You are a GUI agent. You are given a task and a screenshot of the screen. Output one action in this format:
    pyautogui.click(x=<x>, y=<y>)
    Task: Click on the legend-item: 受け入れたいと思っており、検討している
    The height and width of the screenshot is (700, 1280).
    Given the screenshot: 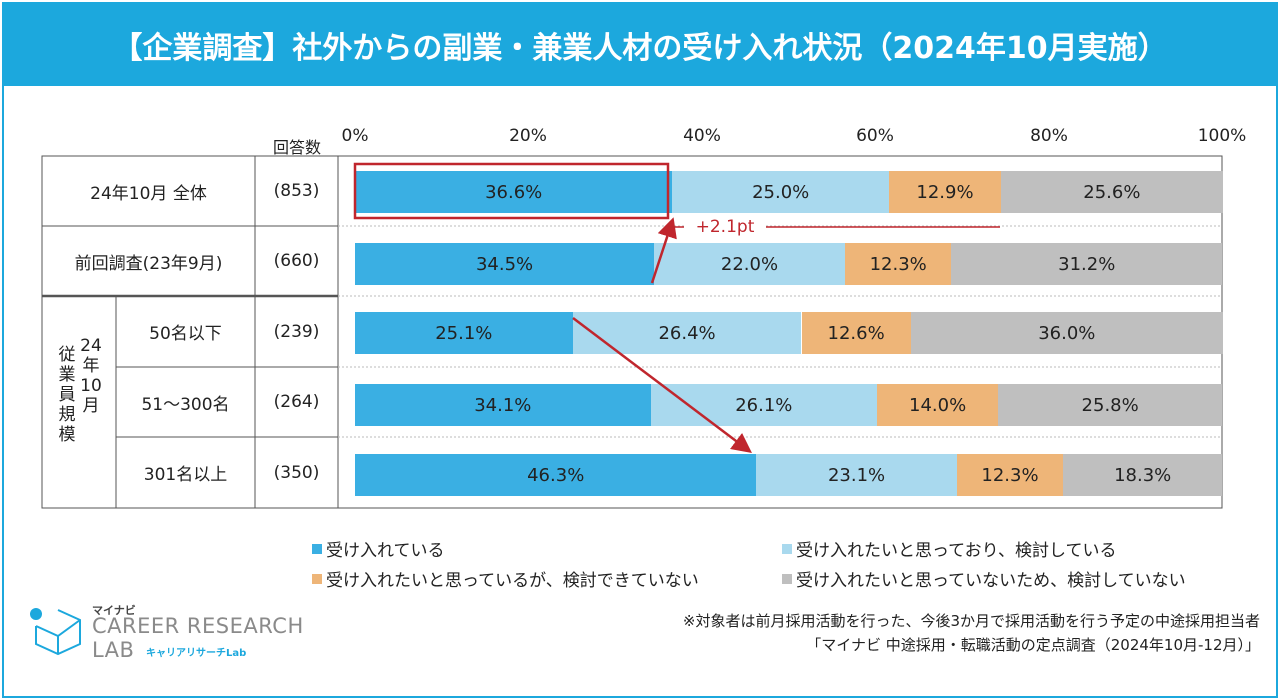 What is the action you would take?
    pyautogui.click(x=949, y=548)
    